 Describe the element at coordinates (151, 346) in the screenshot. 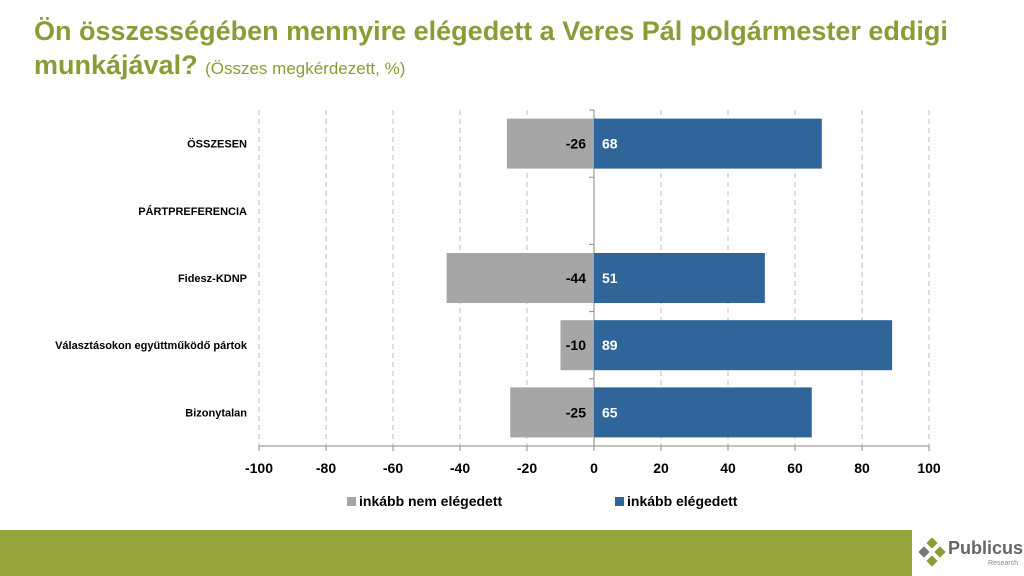

I see `category-label: Választásokon együttműködő pártok` at that location.